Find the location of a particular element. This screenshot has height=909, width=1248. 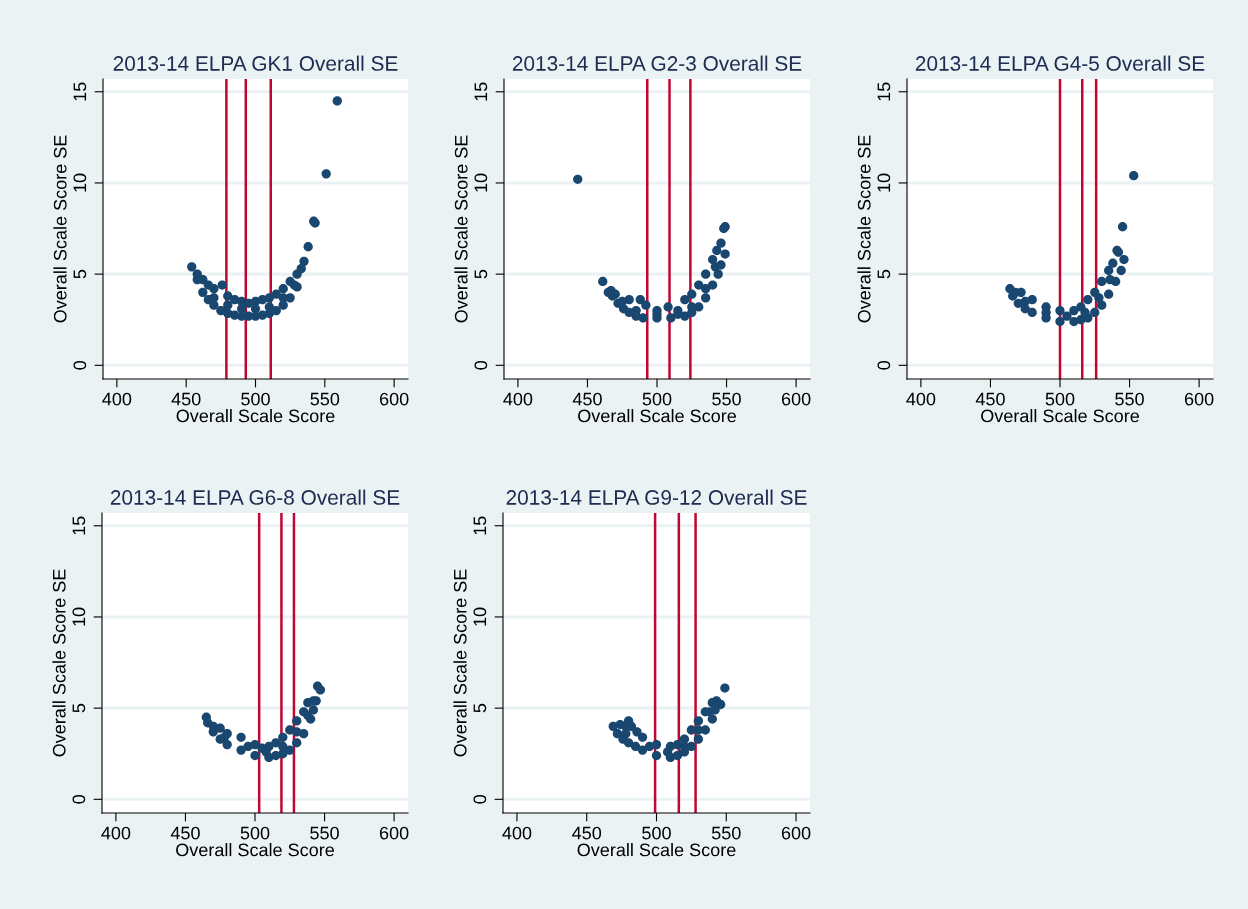

chart-title: 2013-14 ELPA GK1 Overall SE is located at coordinates (255, 63).